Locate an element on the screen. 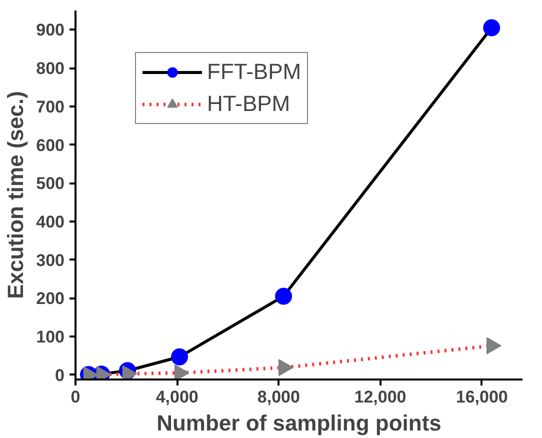 The image size is (542, 438). y-tick-label: 500 is located at coordinates (50, 184).